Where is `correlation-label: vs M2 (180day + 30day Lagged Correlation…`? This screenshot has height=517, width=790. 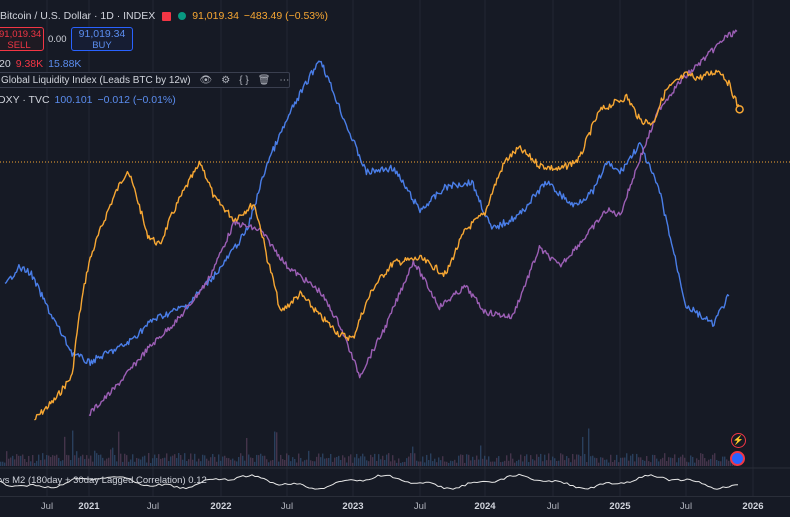
correlation-label: vs M2 (180day + 30day Lagged Correlation… is located at coordinates (93, 480).